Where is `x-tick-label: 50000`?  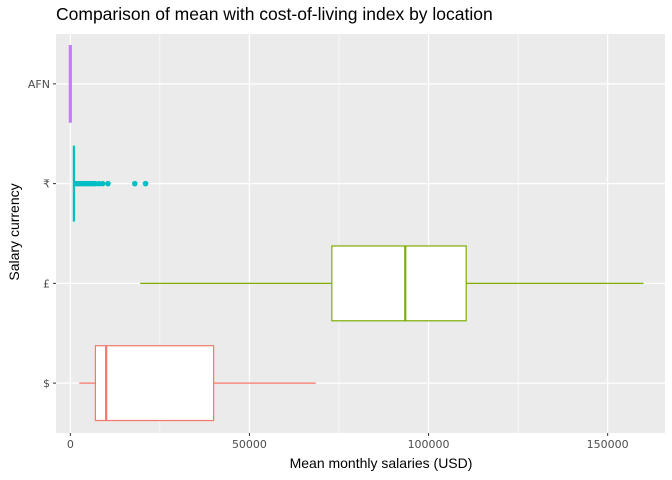
x-tick-label: 50000 is located at coordinates (249, 444).